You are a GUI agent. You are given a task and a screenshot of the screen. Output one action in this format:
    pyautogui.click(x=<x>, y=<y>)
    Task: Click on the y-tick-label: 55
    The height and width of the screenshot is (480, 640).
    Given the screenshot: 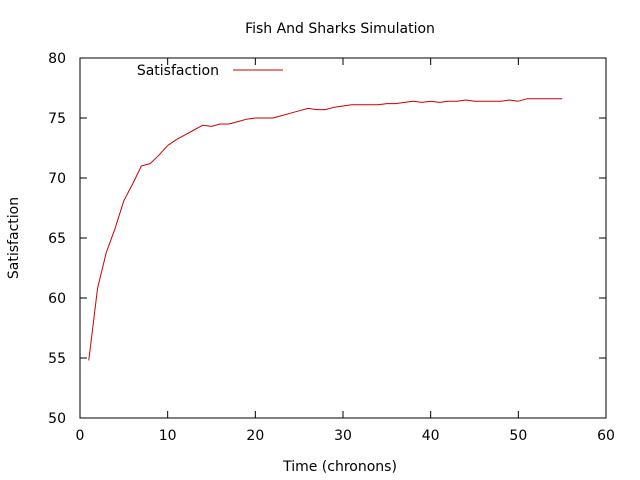 What is the action you would take?
    pyautogui.click(x=57, y=359)
    